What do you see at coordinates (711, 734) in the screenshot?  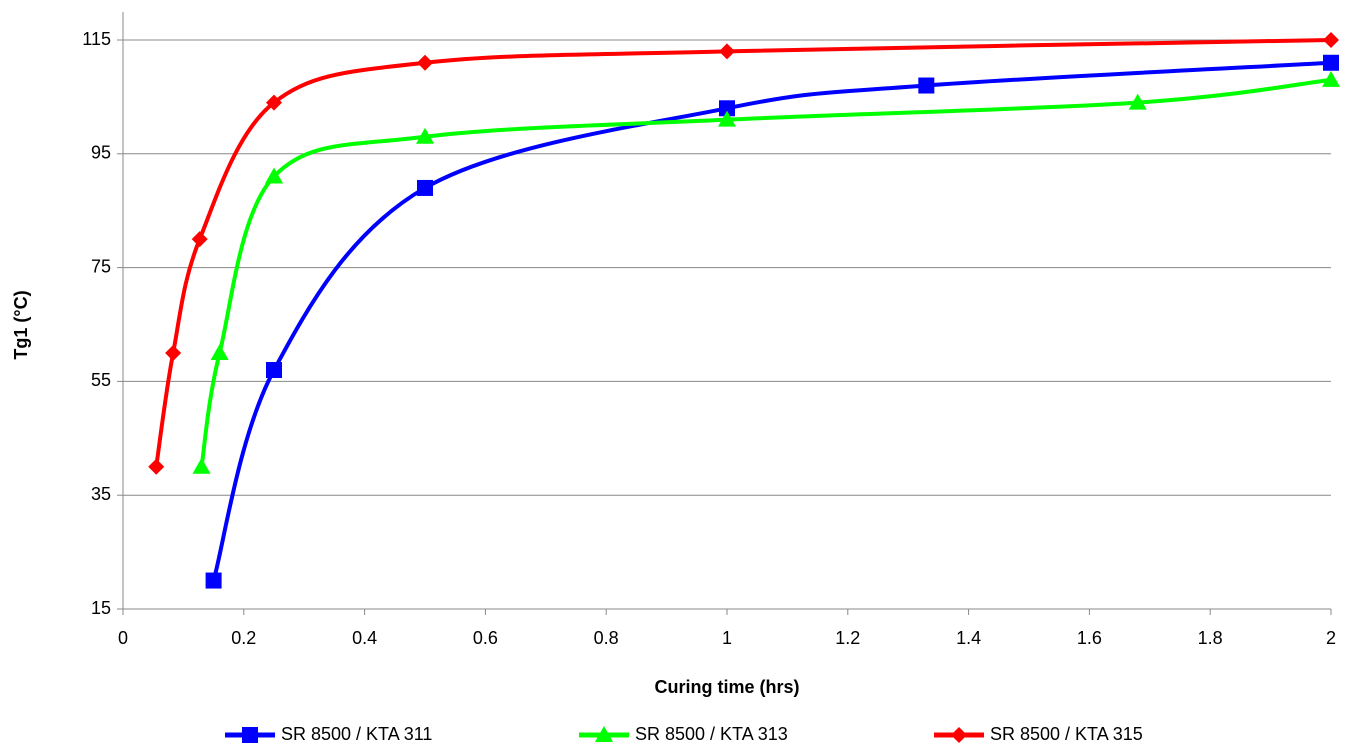 I see `legend-label: SR 8500 / KTA 313` at bounding box center [711, 734].